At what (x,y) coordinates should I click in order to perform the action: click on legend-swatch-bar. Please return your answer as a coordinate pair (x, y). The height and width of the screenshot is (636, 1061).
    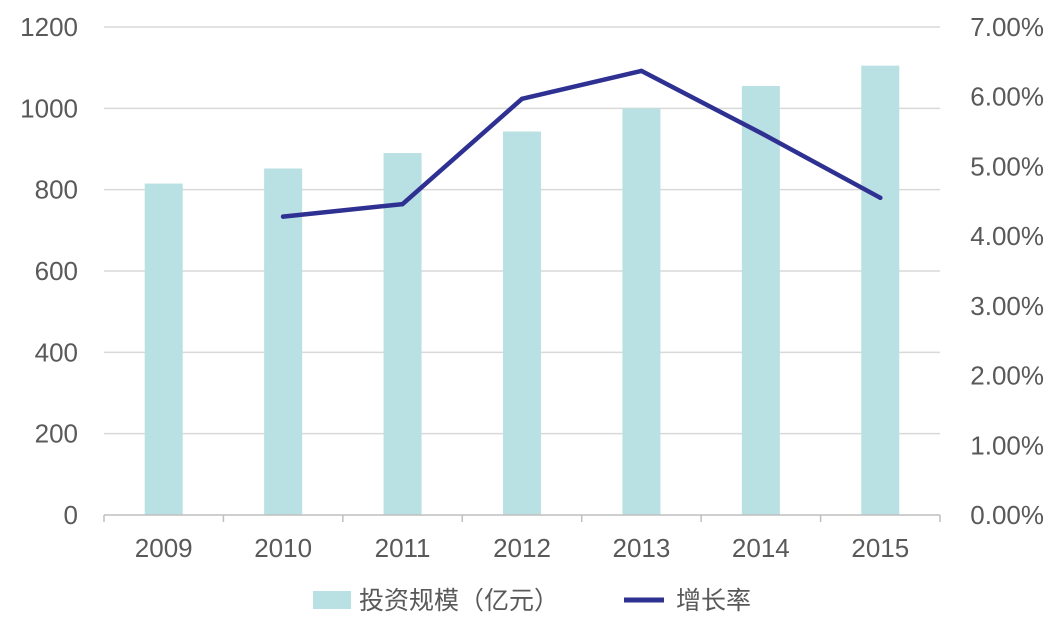
    Looking at the image, I should click on (332, 600).